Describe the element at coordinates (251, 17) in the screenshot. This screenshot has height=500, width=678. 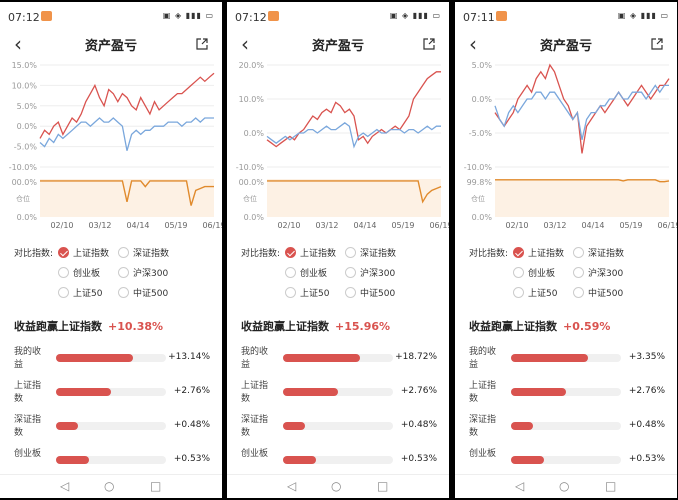
I see `status-time: 07:12` at that location.